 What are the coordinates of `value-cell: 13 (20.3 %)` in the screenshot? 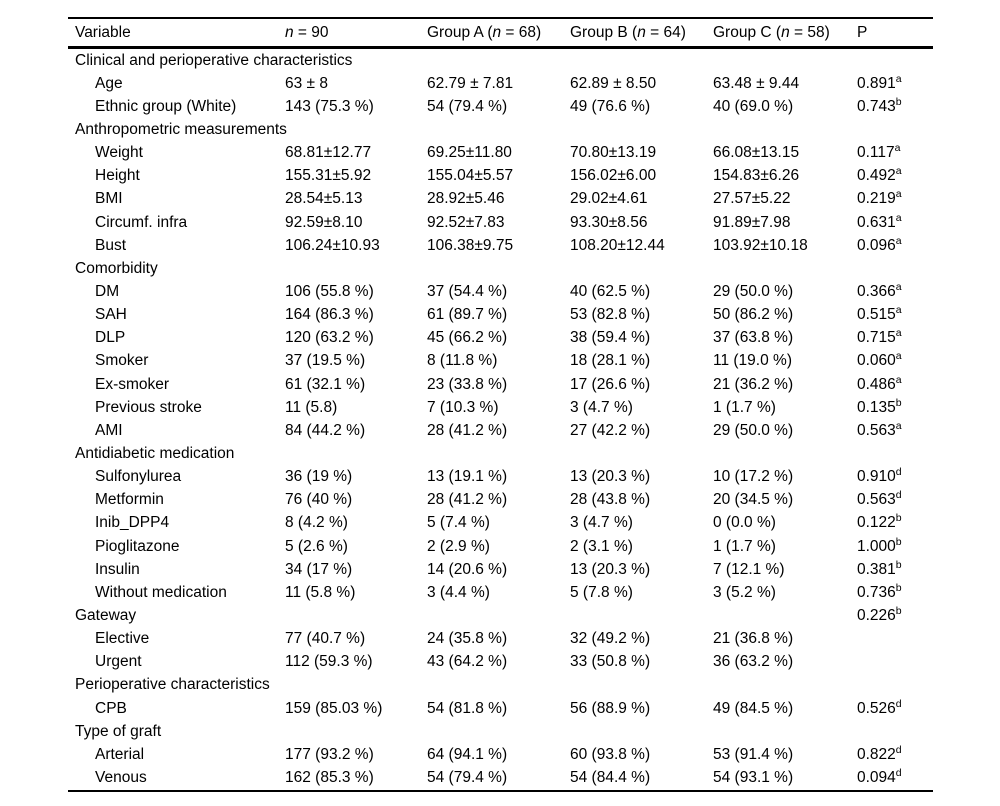 It's located at (610, 569).